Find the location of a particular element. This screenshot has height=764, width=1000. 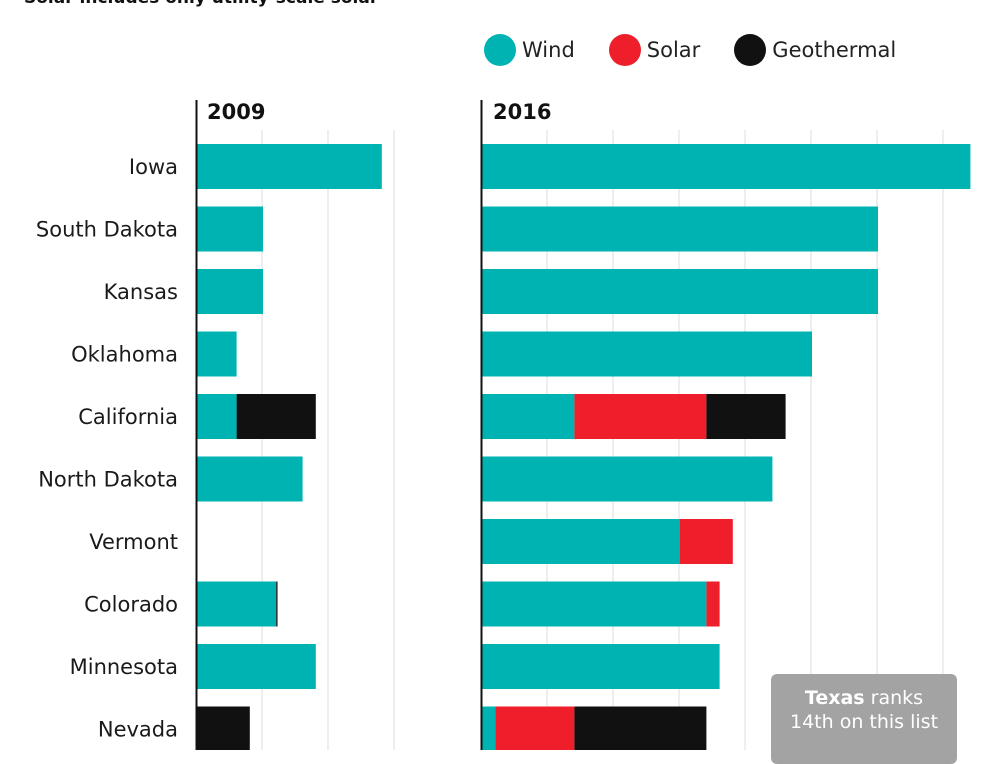

legend-item-solar: Solar is located at coordinates (654, 50).